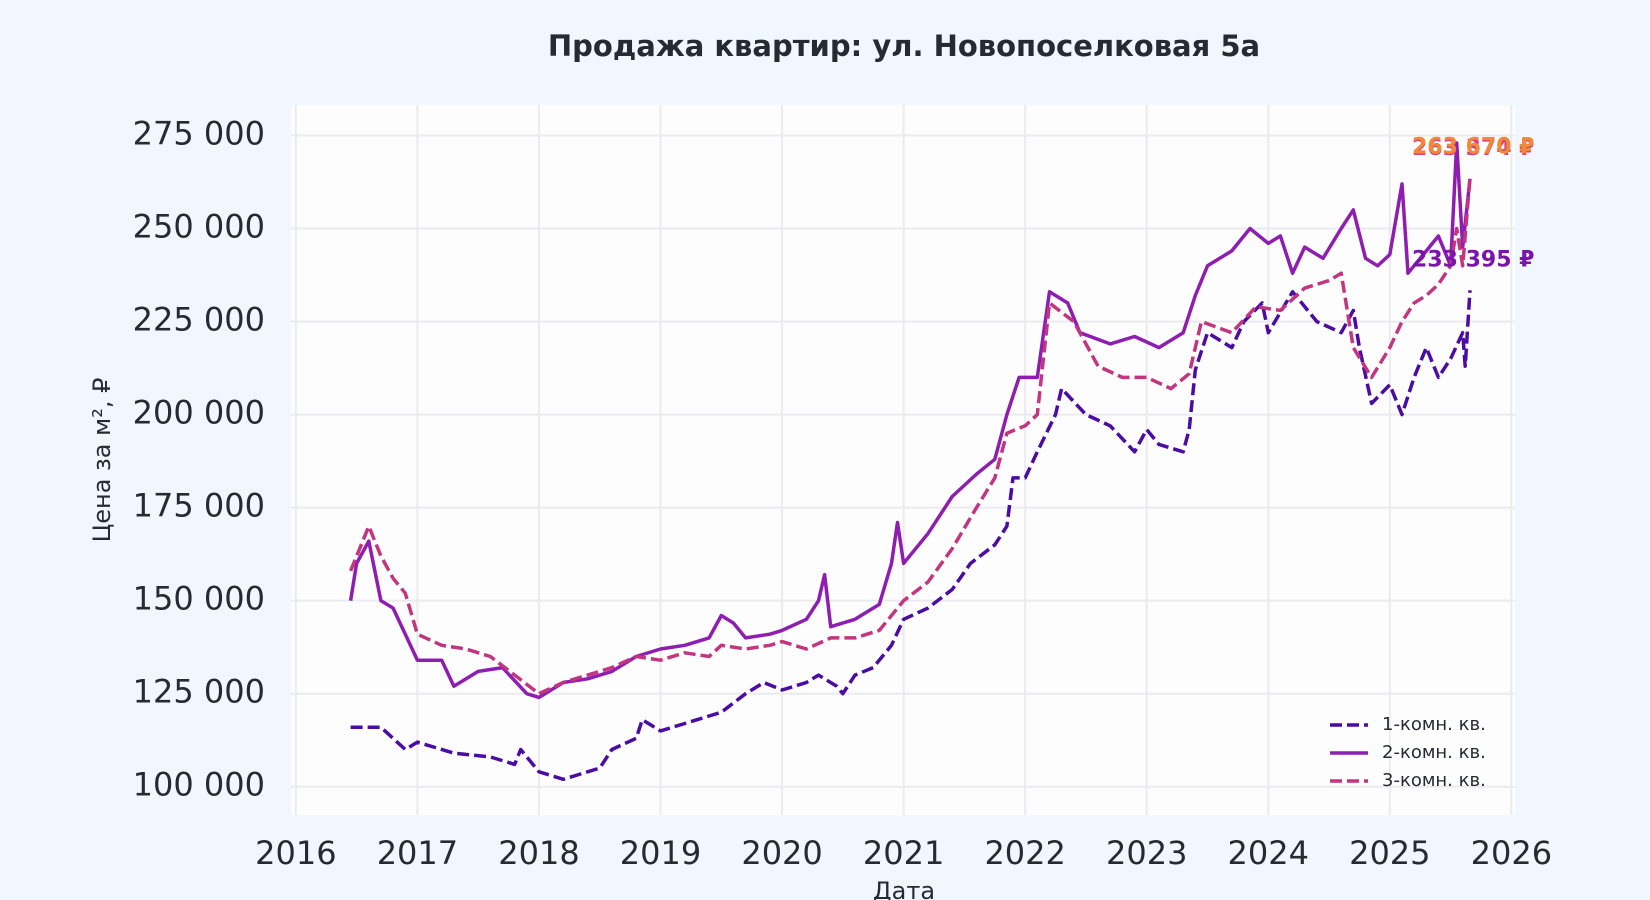 The image size is (1650, 900). I want to click on x-tick-label: 2021, so click(903, 853).